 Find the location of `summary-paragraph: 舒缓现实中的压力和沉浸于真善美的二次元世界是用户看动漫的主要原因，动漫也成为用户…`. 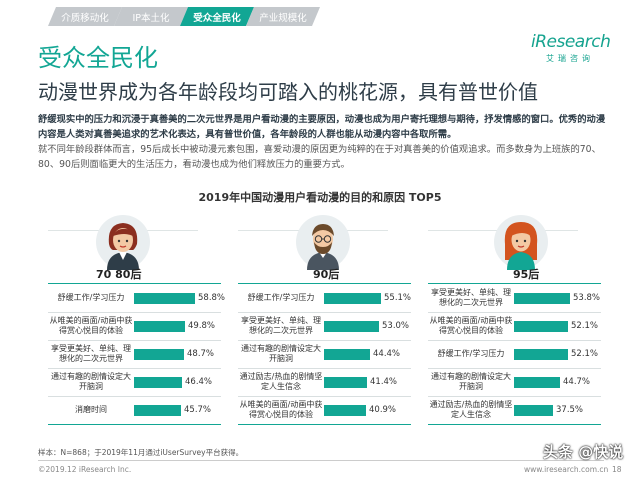

summary-paragraph: 舒缓现实中的压力和沉浸于真善美的二次元世界是用户看动漫的主要原因，动漫也成为用户… is located at coordinates (322, 142).